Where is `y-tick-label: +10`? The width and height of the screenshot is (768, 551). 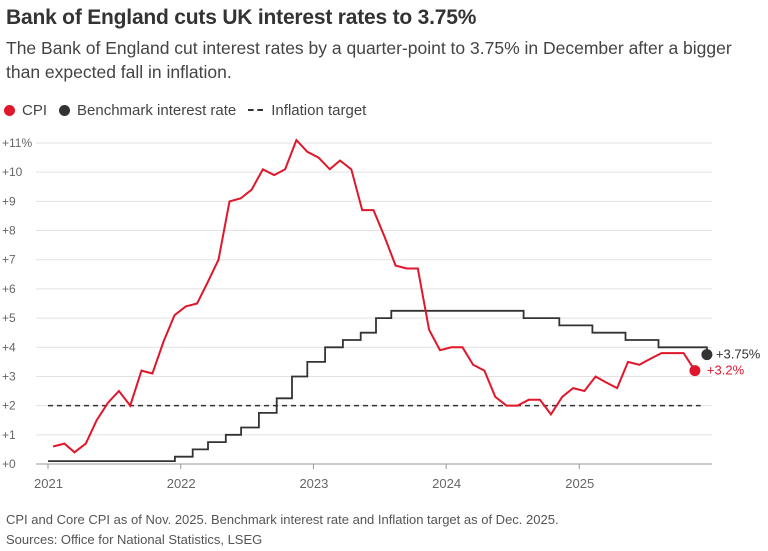 y-tick-label: +10 is located at coordinates (12, 172).